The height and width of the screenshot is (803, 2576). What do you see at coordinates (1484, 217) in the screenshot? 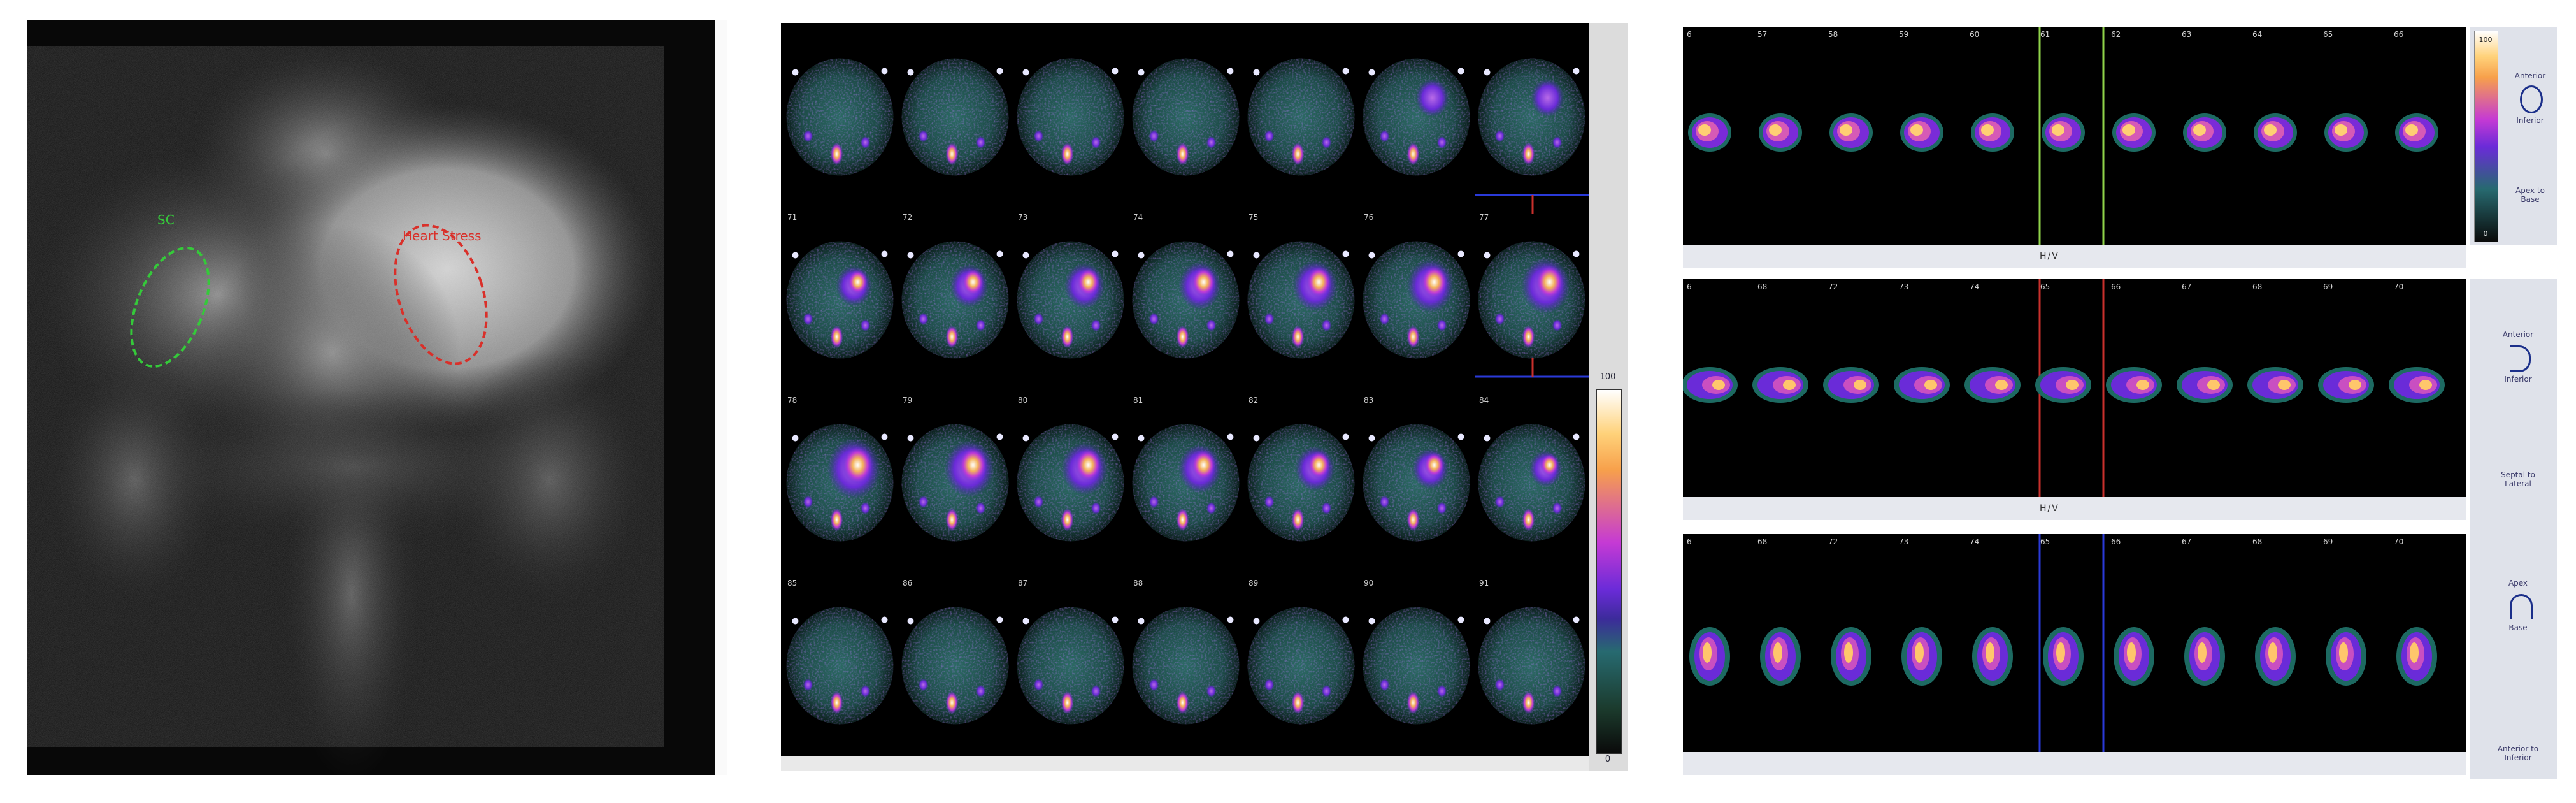
I see `slice-number-label: 77` at bounding box center [1484, 217].